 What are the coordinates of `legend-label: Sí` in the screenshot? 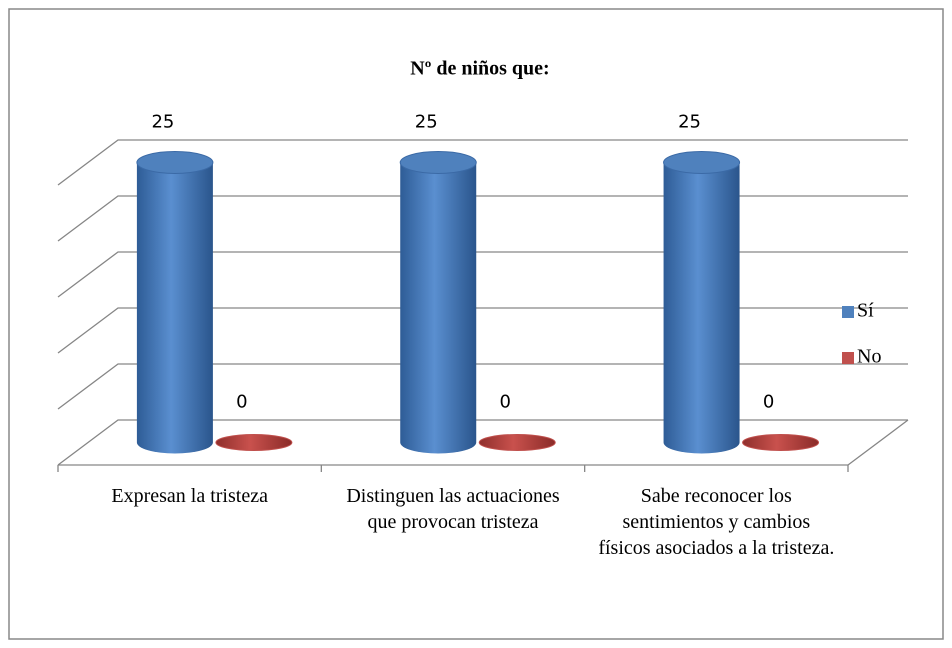 It's located at (865, 311).